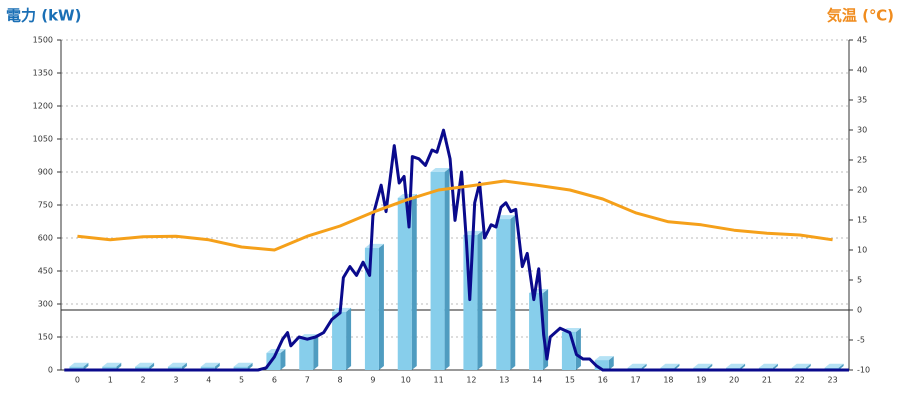 This screenshot has height=400, width=900. I want to click on y-tick-label: 1500, so click(43, 40).